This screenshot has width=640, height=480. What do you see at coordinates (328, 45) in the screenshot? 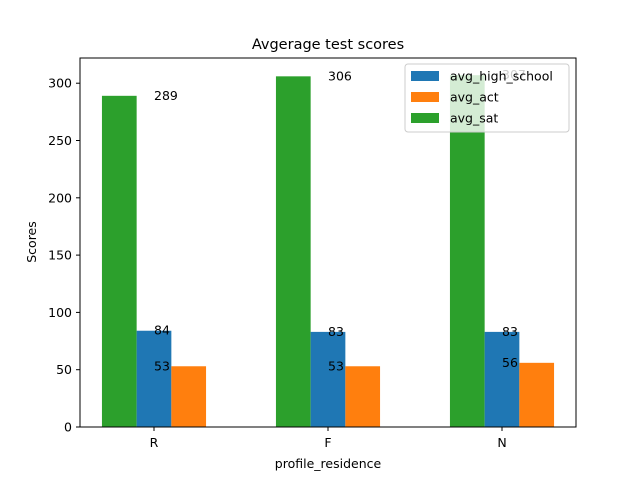
I see `chart-title: Avgerage test scores` at bounding box center [328, 45].